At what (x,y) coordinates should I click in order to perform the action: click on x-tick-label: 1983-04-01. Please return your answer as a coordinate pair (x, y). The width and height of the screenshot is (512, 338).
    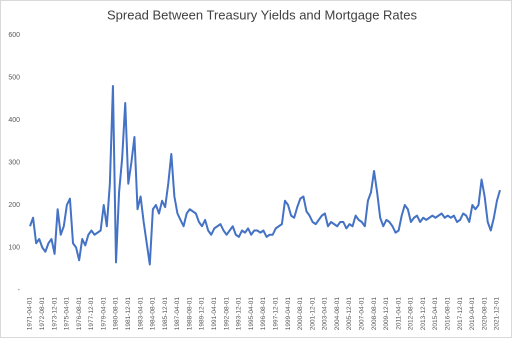
    Looking at the image, I should click on (140, 314).